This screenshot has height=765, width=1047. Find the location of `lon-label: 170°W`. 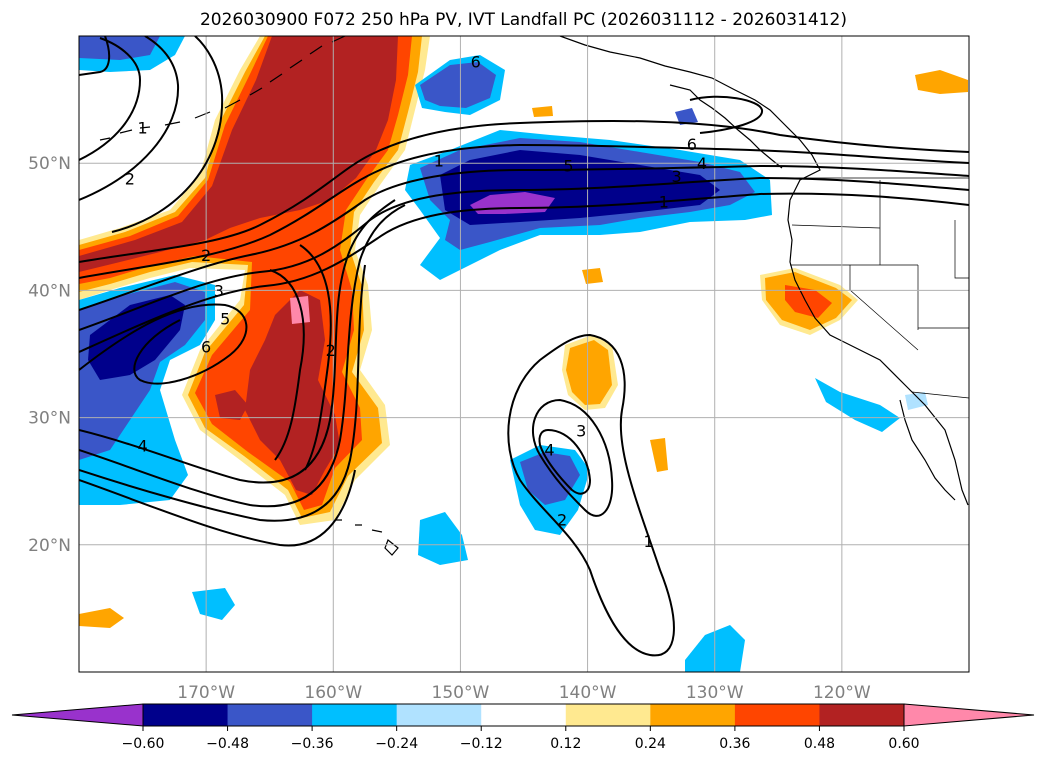

lon-label: 170°W is located at coordinates (206, 693).